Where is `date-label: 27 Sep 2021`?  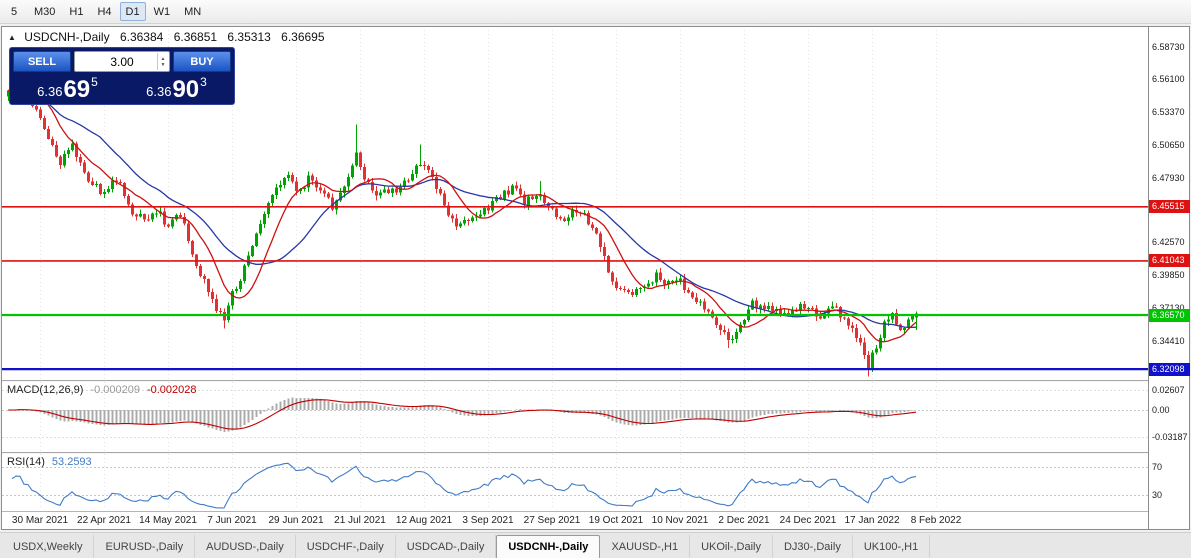
date-label: 27 Sep 2021 is located at coordinates (552, 520).